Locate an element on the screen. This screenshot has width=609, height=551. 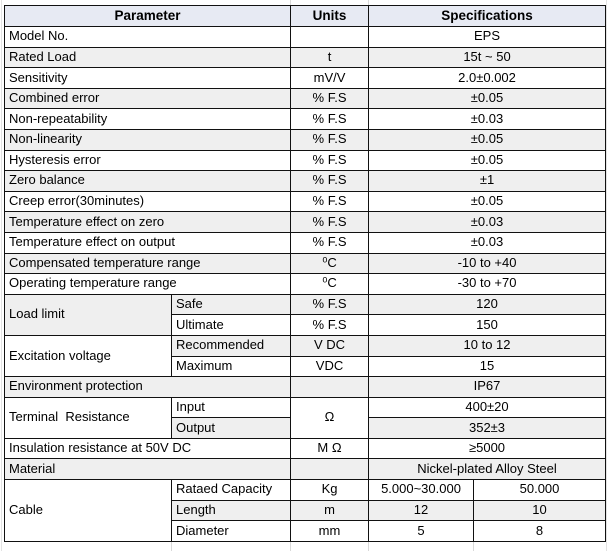
row-zero-balance: Zero balance % F.S ±1 is located at coordinates (305, 181).